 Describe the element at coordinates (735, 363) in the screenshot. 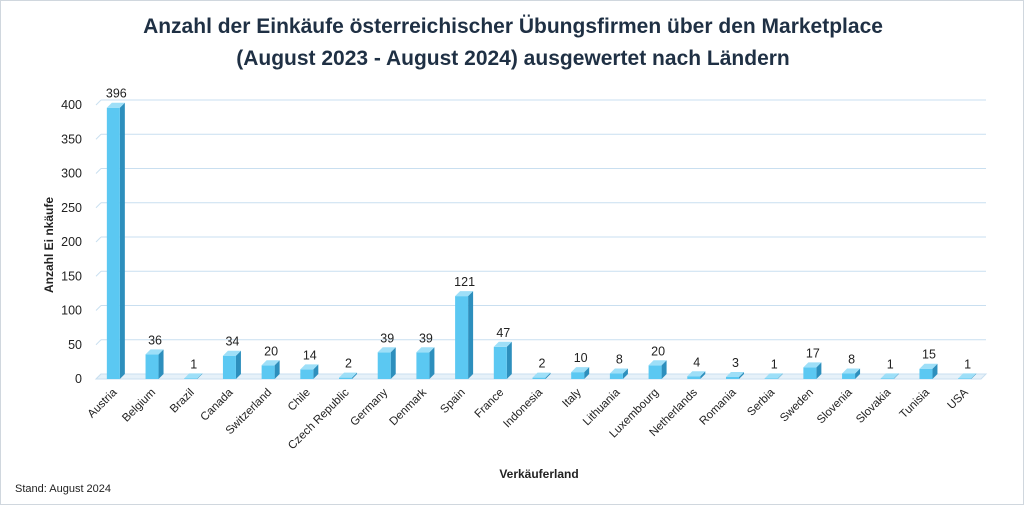

I see `value-label: 3` at that location.